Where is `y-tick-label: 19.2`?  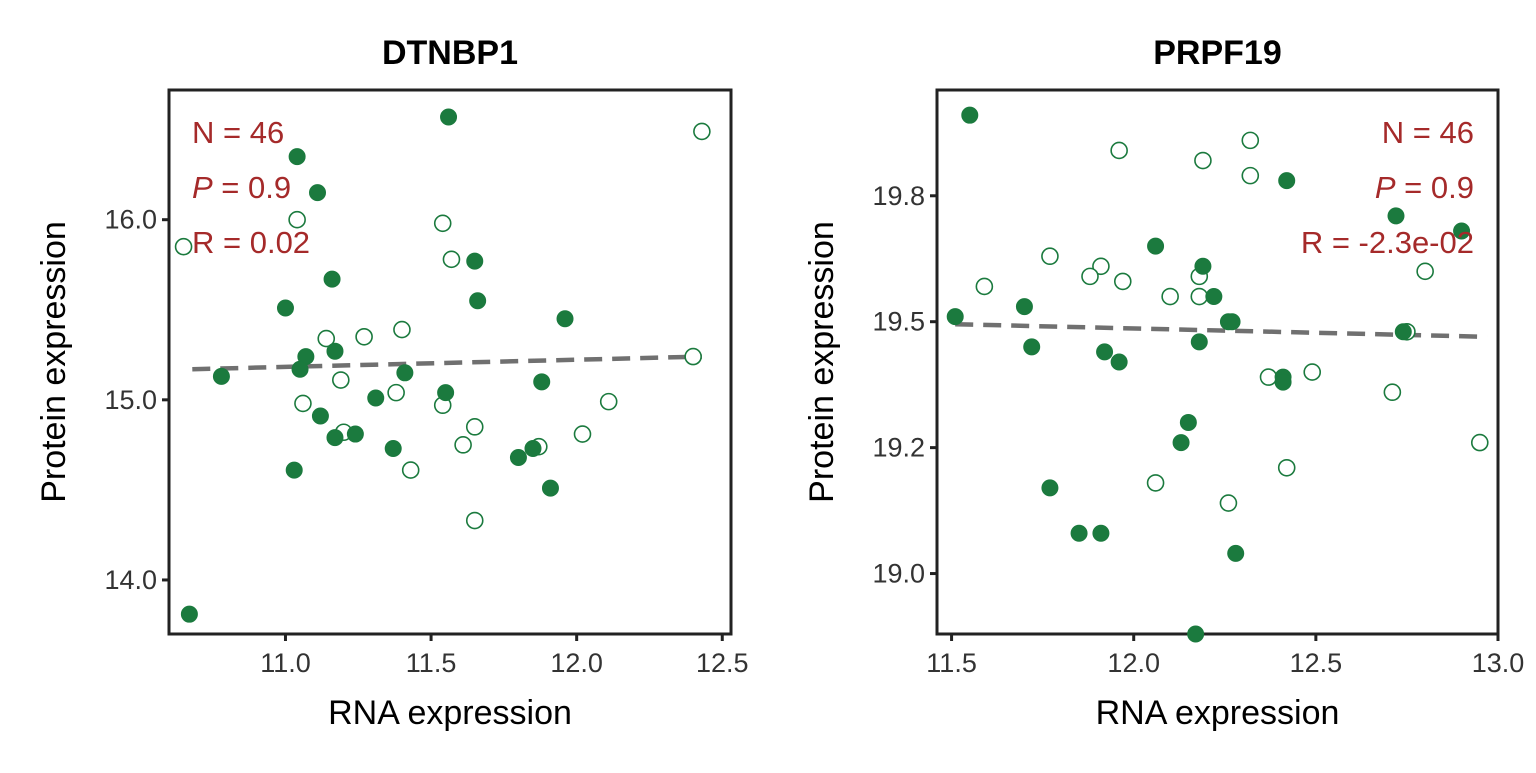 y-tick-label: 19.2 is located at coordinates (898, 448).